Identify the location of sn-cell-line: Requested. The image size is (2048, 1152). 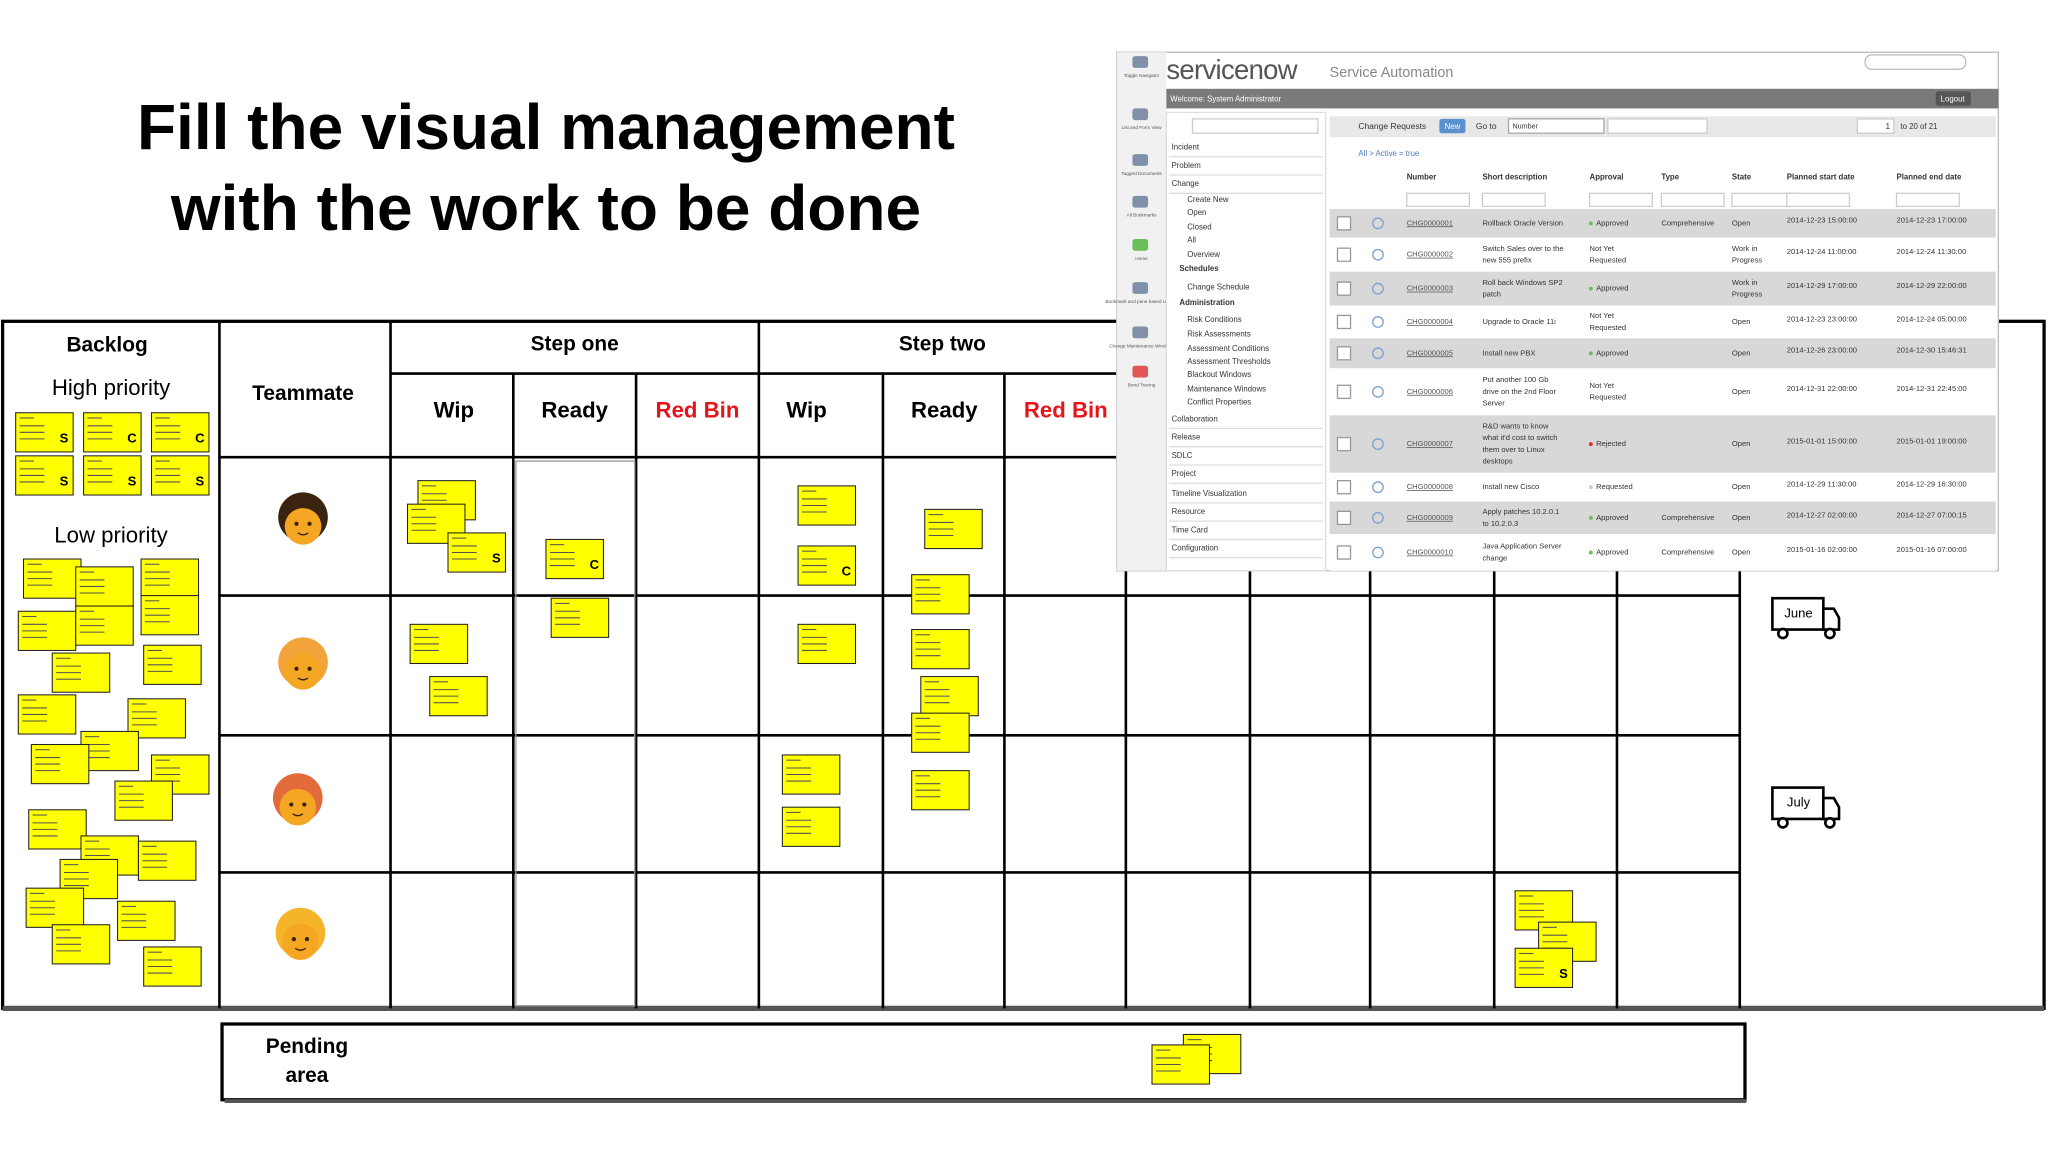
(1608, 327).